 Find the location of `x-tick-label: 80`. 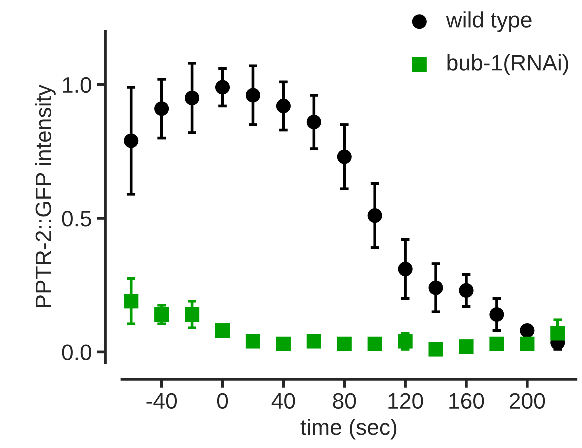

x-tick-label: 80 is located at coordinates (344, 401).